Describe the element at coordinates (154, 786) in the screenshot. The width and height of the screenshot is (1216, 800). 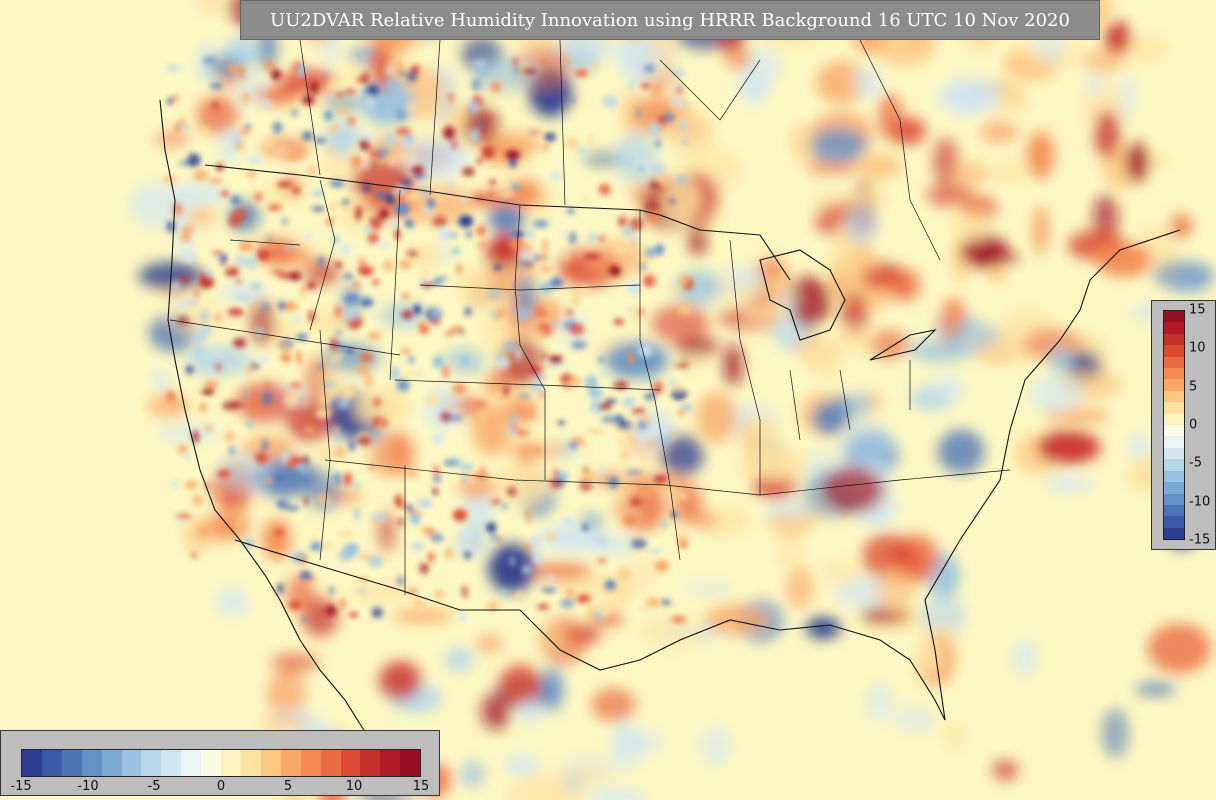
I see `h-tick-label: -5` at that location.